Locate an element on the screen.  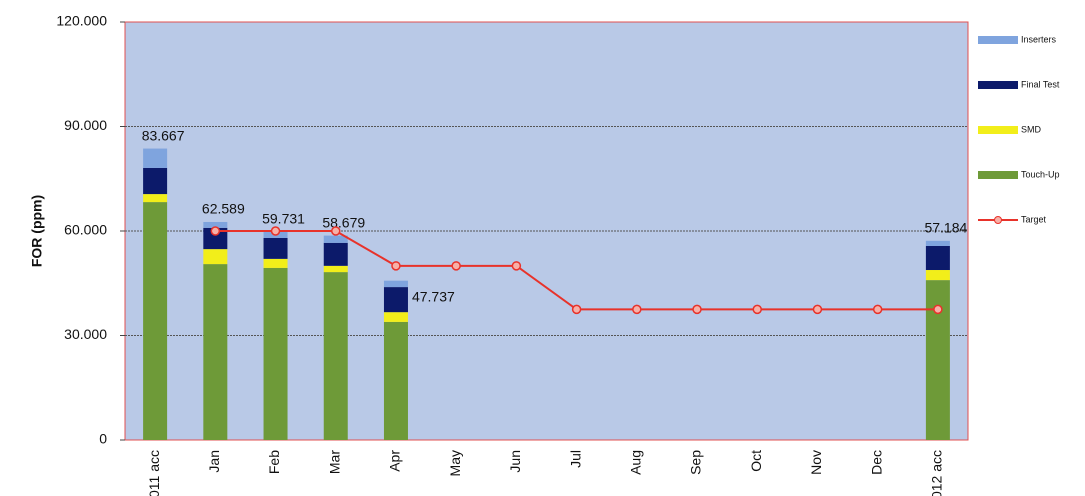
x-tick-label: 2012 acc is located at coordinates (937, 473).